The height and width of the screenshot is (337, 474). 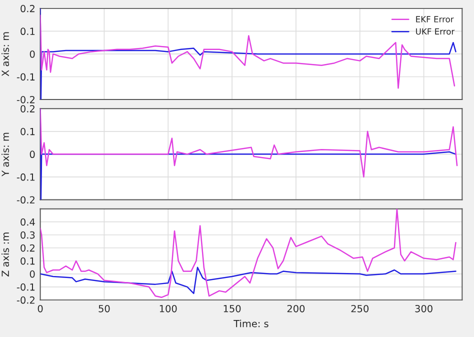 I want to click on y-axis-title: Y axis: m, so click(x=5, y=154).